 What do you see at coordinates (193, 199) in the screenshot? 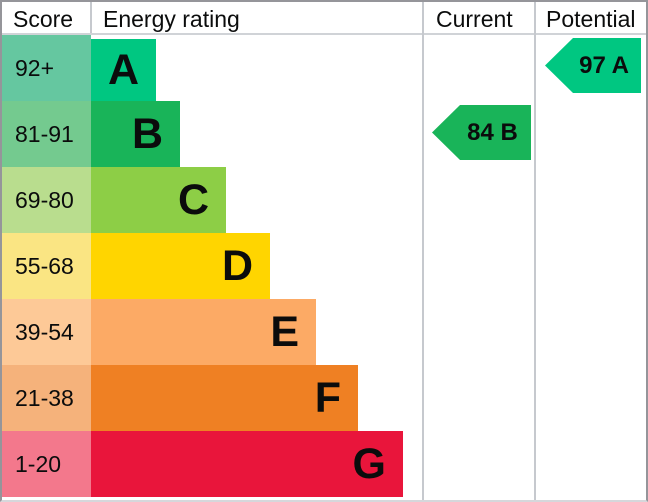
I see `band-letter-c: C` at bounding box center [193, 199].